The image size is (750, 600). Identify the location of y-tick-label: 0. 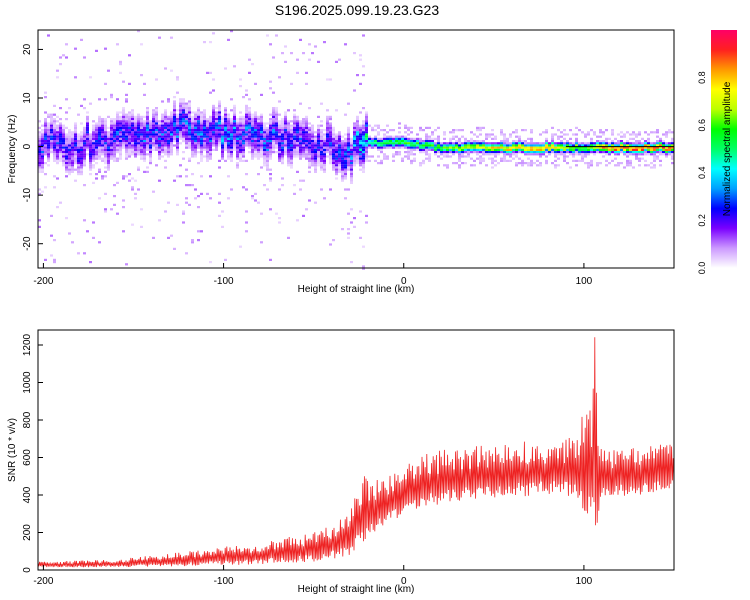
(27, 570).